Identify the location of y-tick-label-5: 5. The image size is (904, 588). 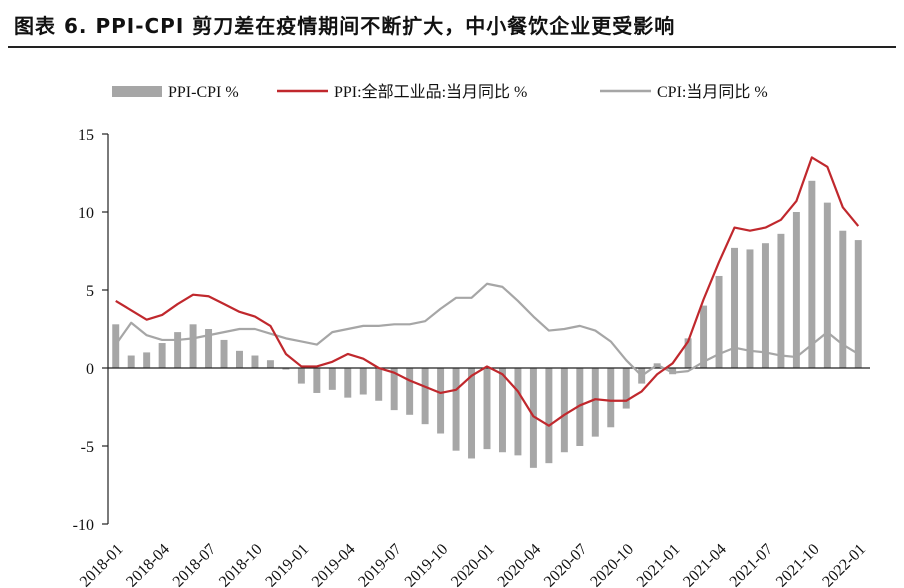
(90, 291).